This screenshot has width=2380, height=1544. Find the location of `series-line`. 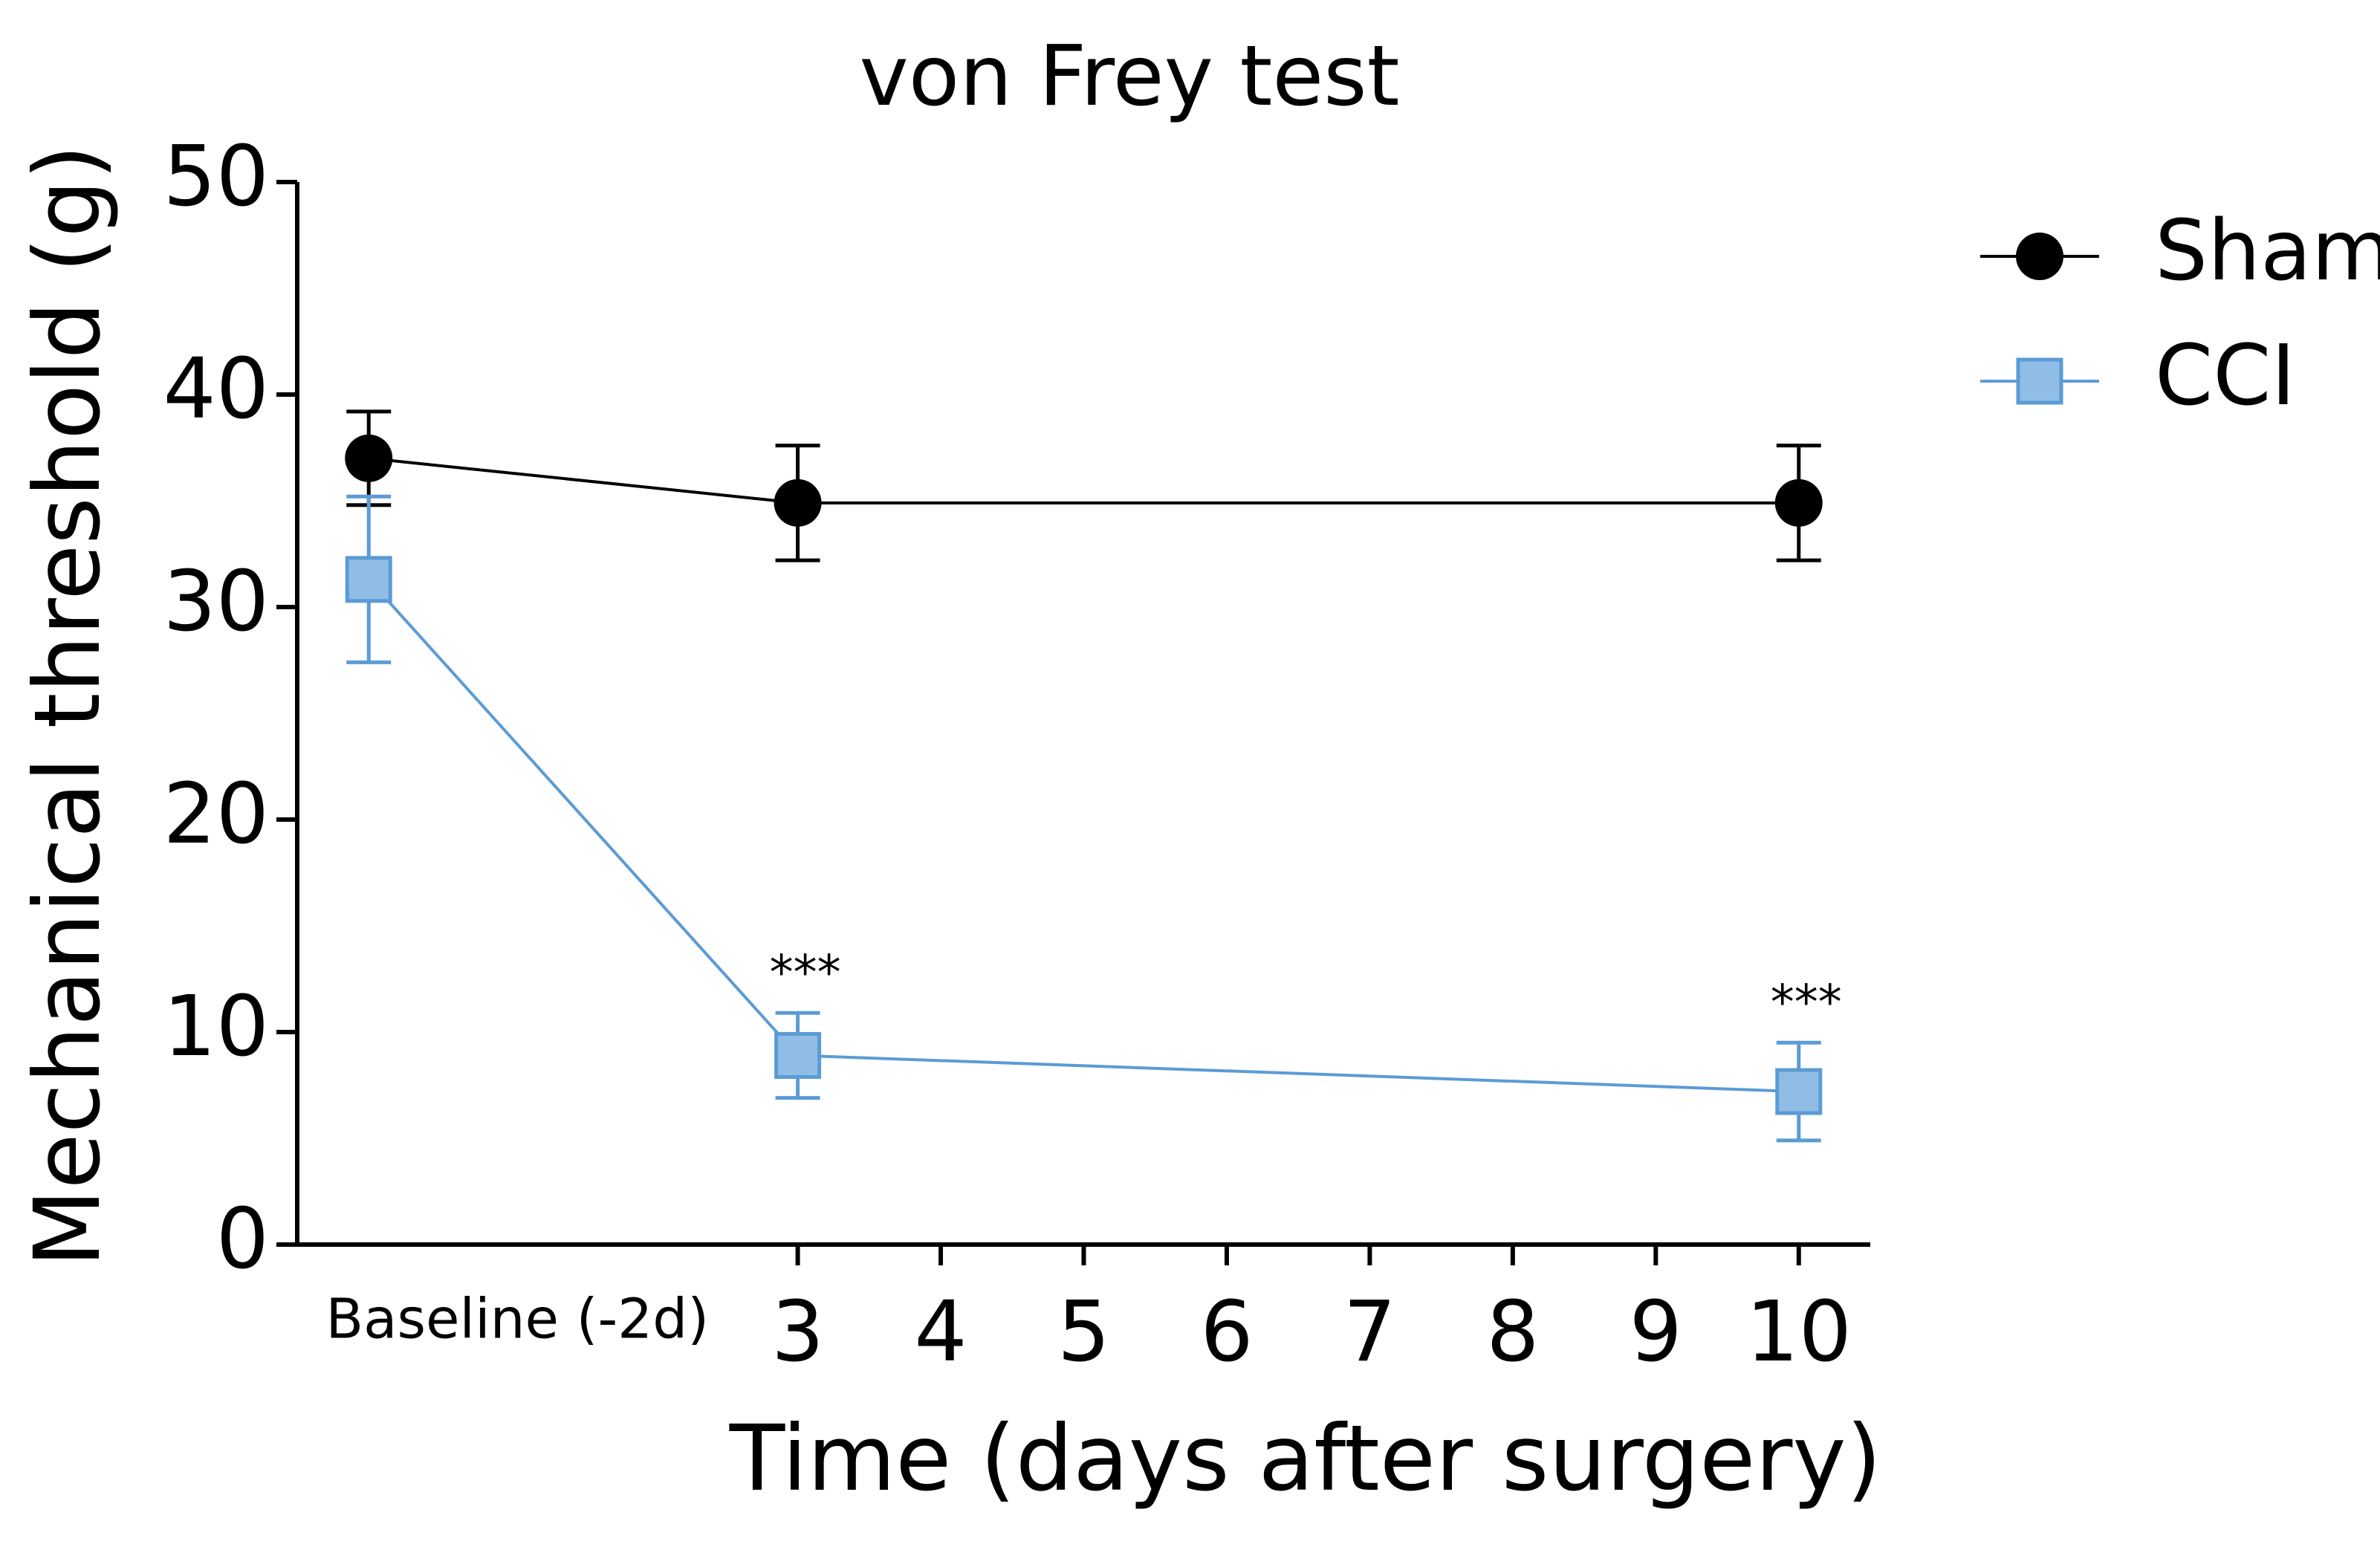

series-line is located at coordinates (1084, 480).